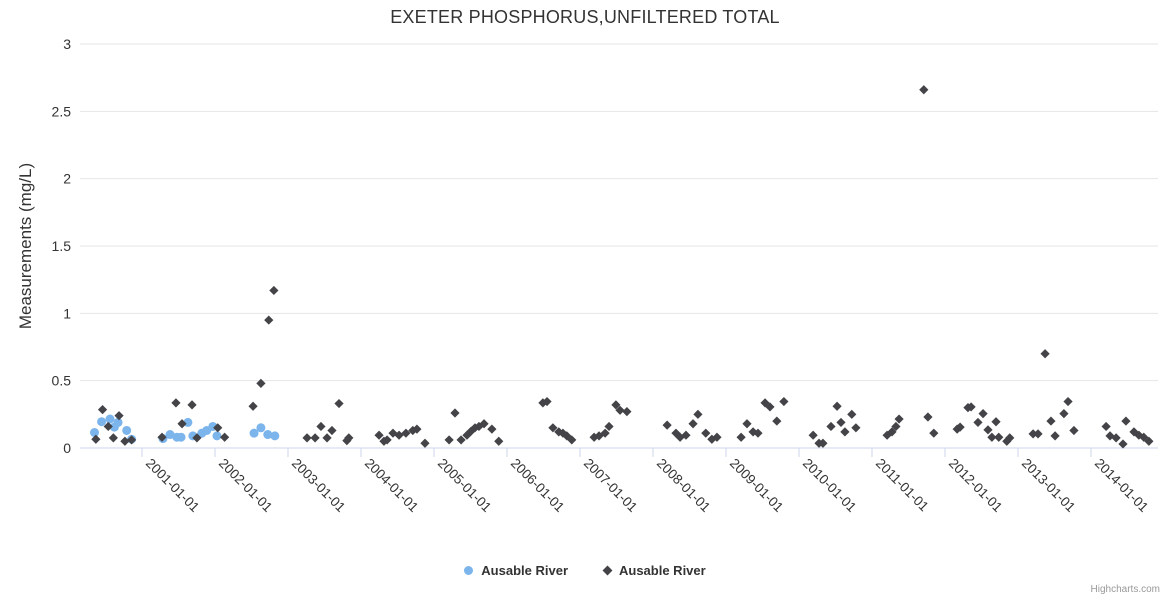 This screenshot has height=600, width=1170. Describe the element at coordinates (516, 570) in the screenshot. I see `legend-item-ausable-river-circle: Ausable River` at that location.